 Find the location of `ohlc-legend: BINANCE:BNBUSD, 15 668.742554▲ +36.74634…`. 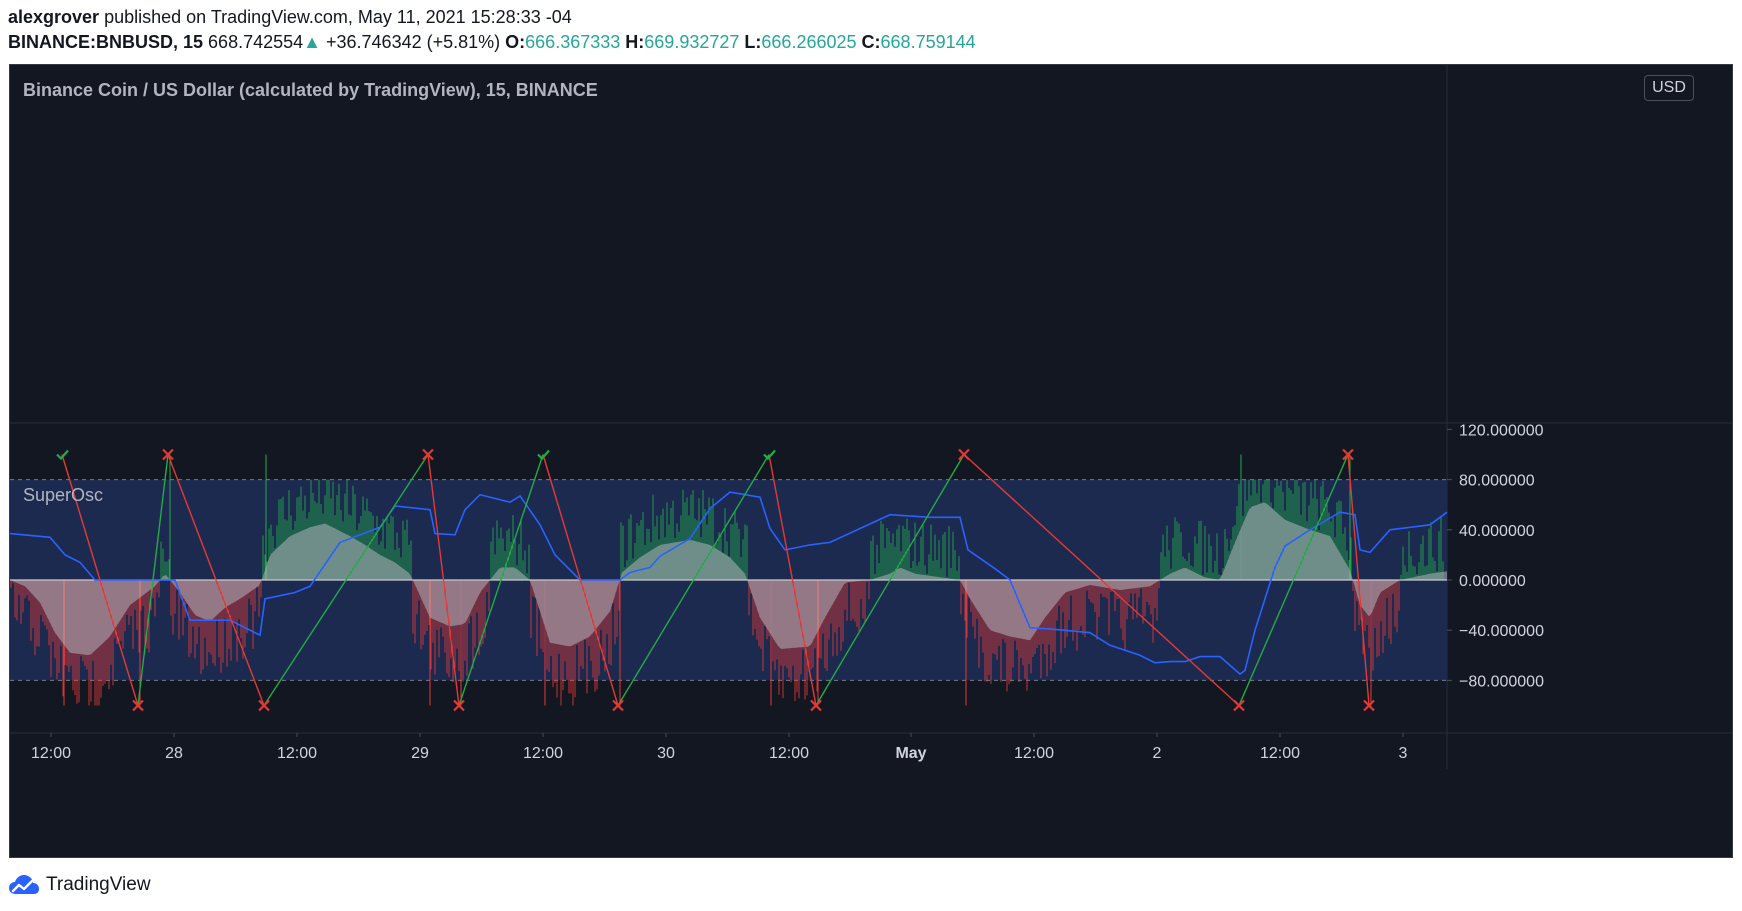

ohlc-legend: BINANCE:BNBUSD, 15 668.742554▲ +36.74634… is located at coordinates (492, 42).